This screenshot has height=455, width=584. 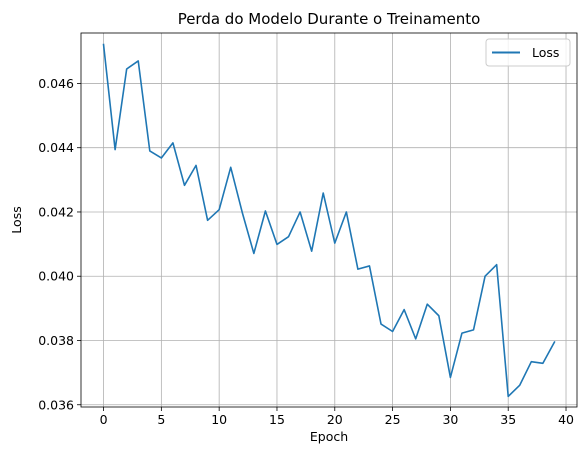 I want to click on x-tick-label: 10, so click(x=219, y=419).